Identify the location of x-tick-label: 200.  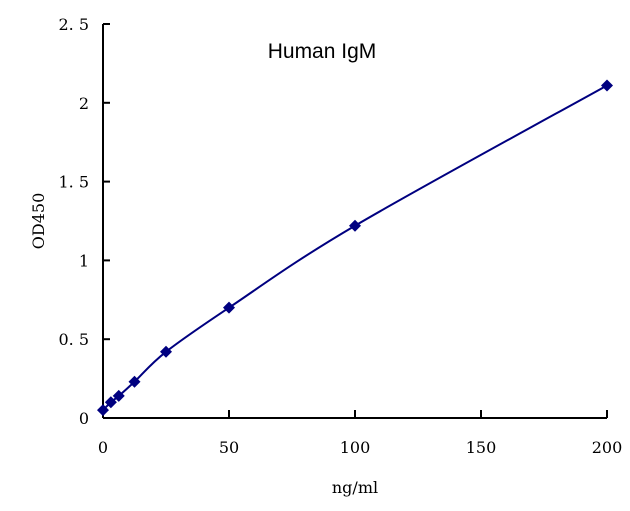
(607, 447).